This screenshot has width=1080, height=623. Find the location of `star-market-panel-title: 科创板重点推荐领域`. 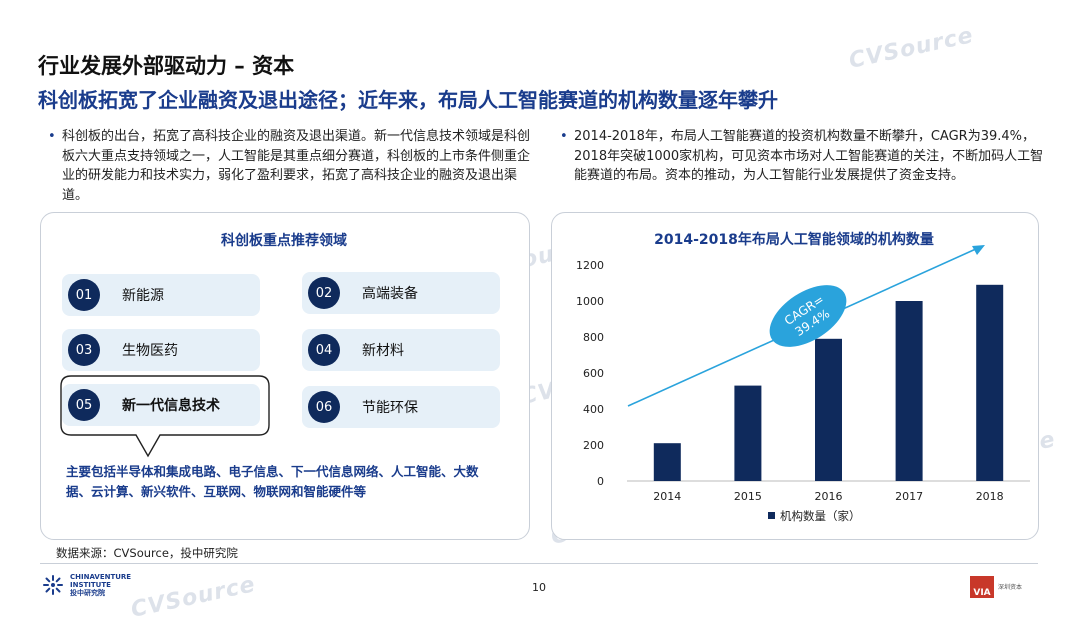

star-market-panel-title: 科创板重点推荐领域 is located at coordinates (284, 241).